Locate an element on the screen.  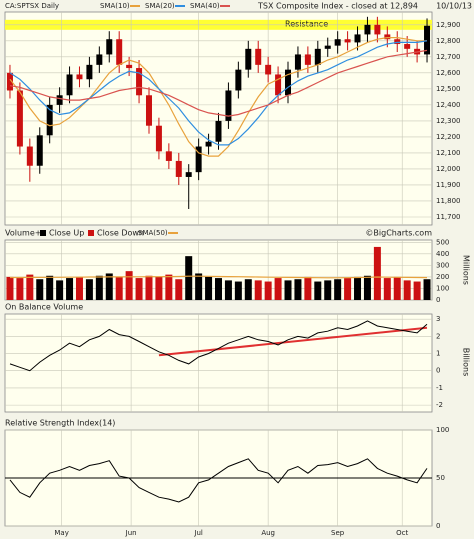
y-tick-label: 12,600 is located at coordinates (448, 73).